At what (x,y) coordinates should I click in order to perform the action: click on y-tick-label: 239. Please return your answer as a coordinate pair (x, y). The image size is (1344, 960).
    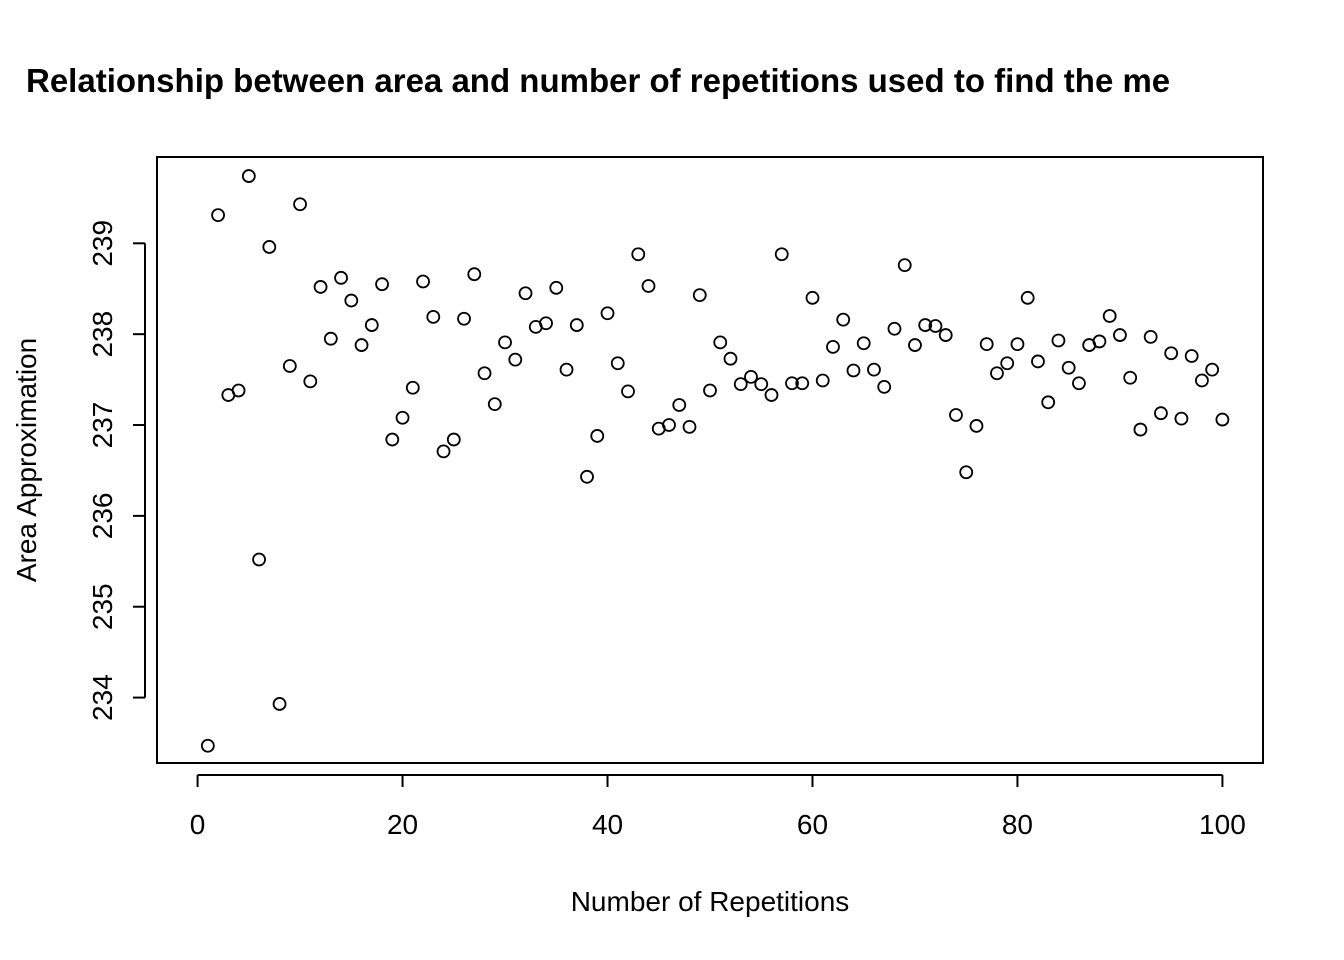
    Looking at the image, I should click on (102, 243).